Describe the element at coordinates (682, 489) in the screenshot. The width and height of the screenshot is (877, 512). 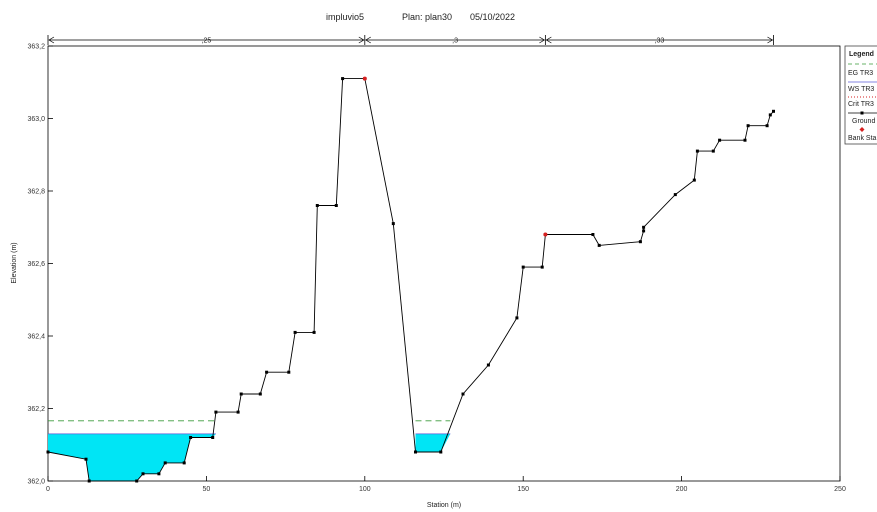
I see `x-tick-label: 200` at that location.